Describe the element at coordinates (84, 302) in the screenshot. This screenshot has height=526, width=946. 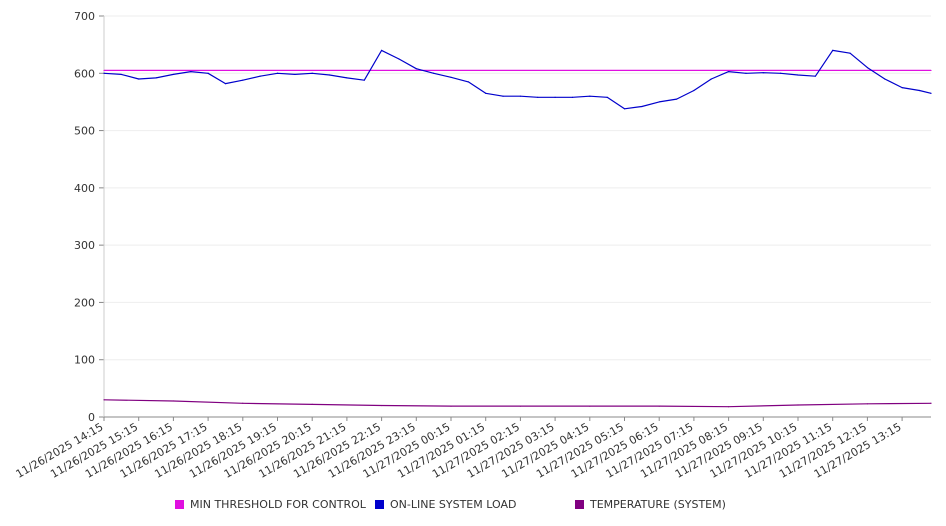
I see `y-tick-label: 200` at that location.